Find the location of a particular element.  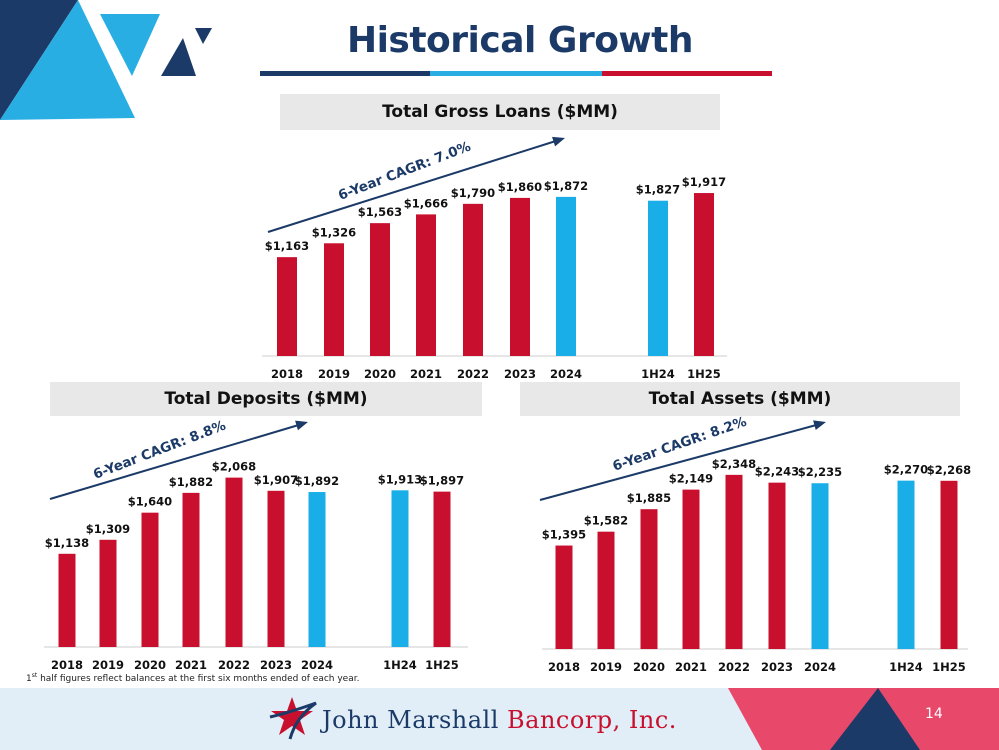

assets-tick-label: 1H24 is located at coordinates (906, 667).